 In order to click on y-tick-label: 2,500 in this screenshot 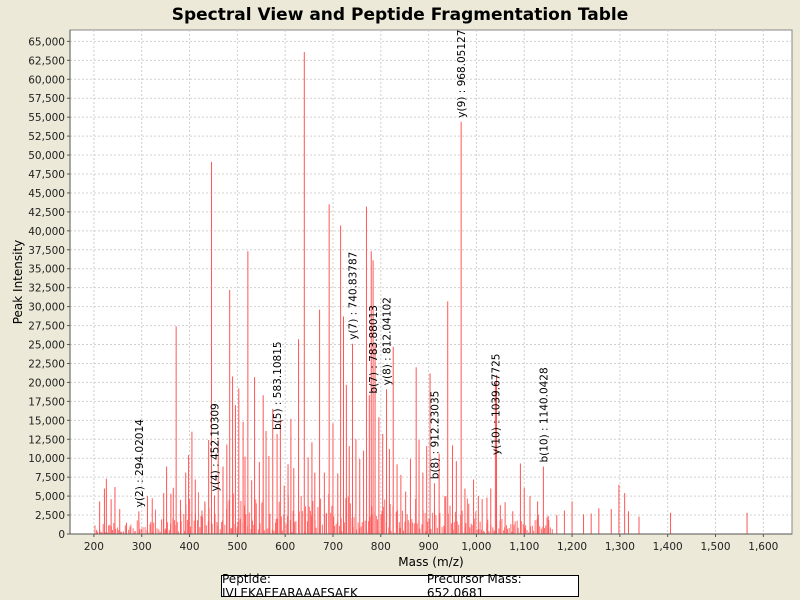, I will do `click(50, 516)`.